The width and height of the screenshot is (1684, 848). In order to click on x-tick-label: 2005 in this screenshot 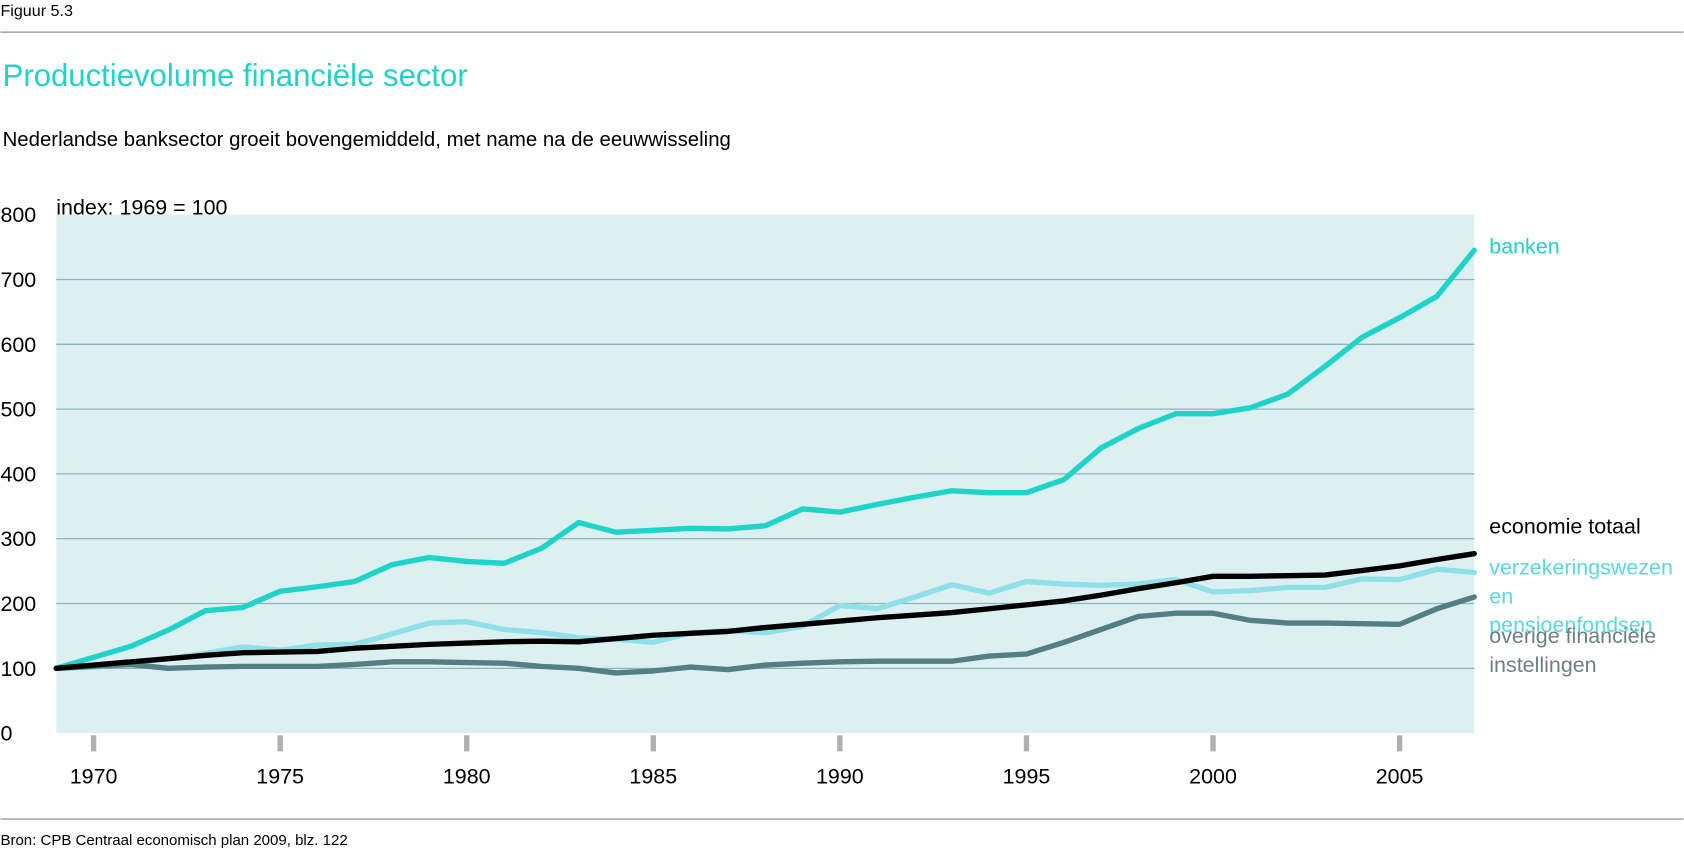, I will do `click(1400, 777)`.